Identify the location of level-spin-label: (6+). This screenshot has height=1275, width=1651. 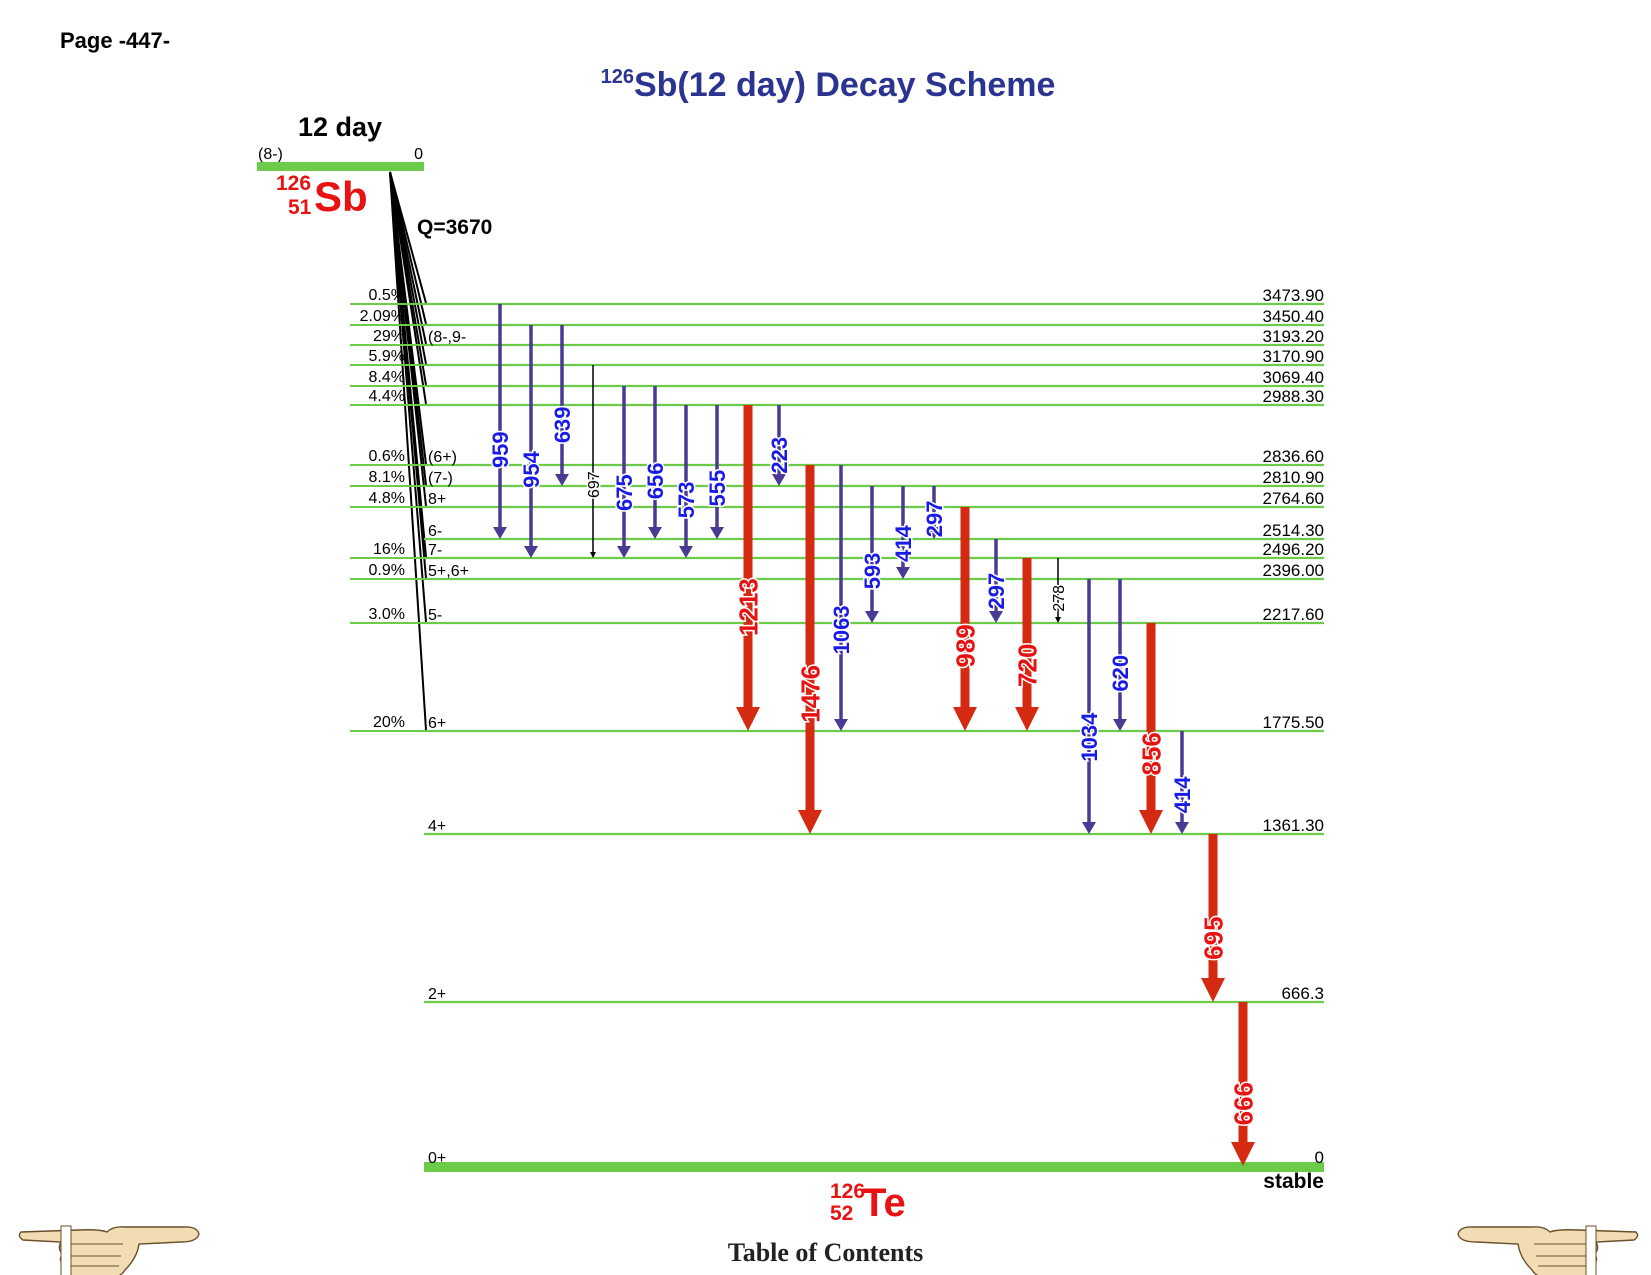
(442, 457).